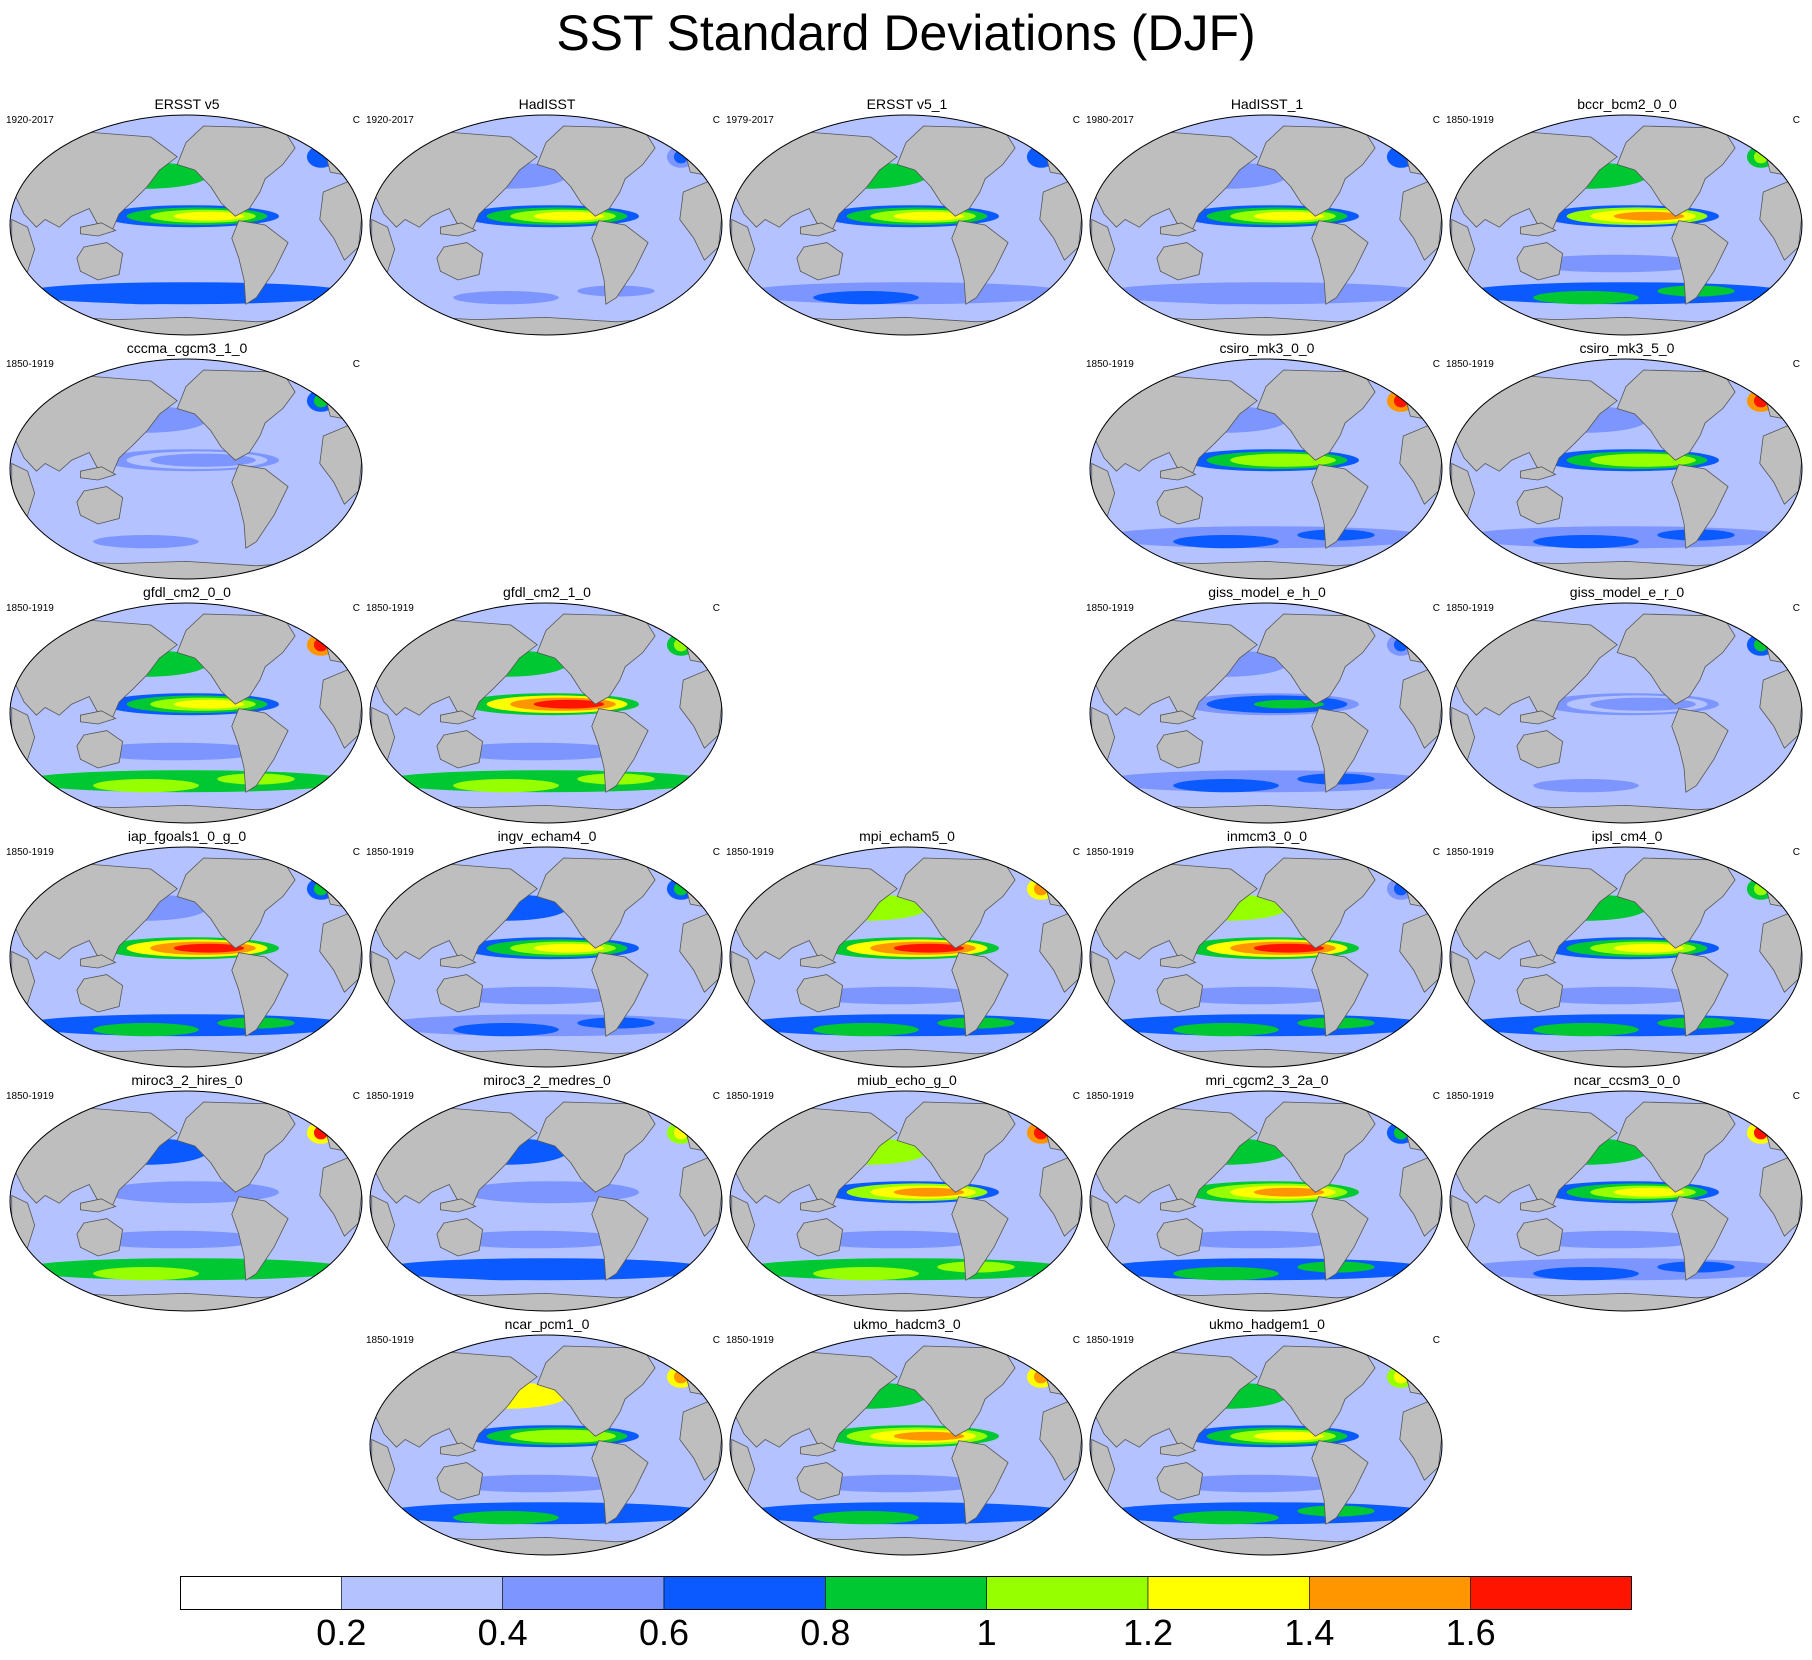 The height and width of the screenshot is (1660, 1812). What do you see at coordinates (1627, 836) in the screenshot?
I see `panel-title: ipsl_cm4_0` at bounding box center [1627, 836].